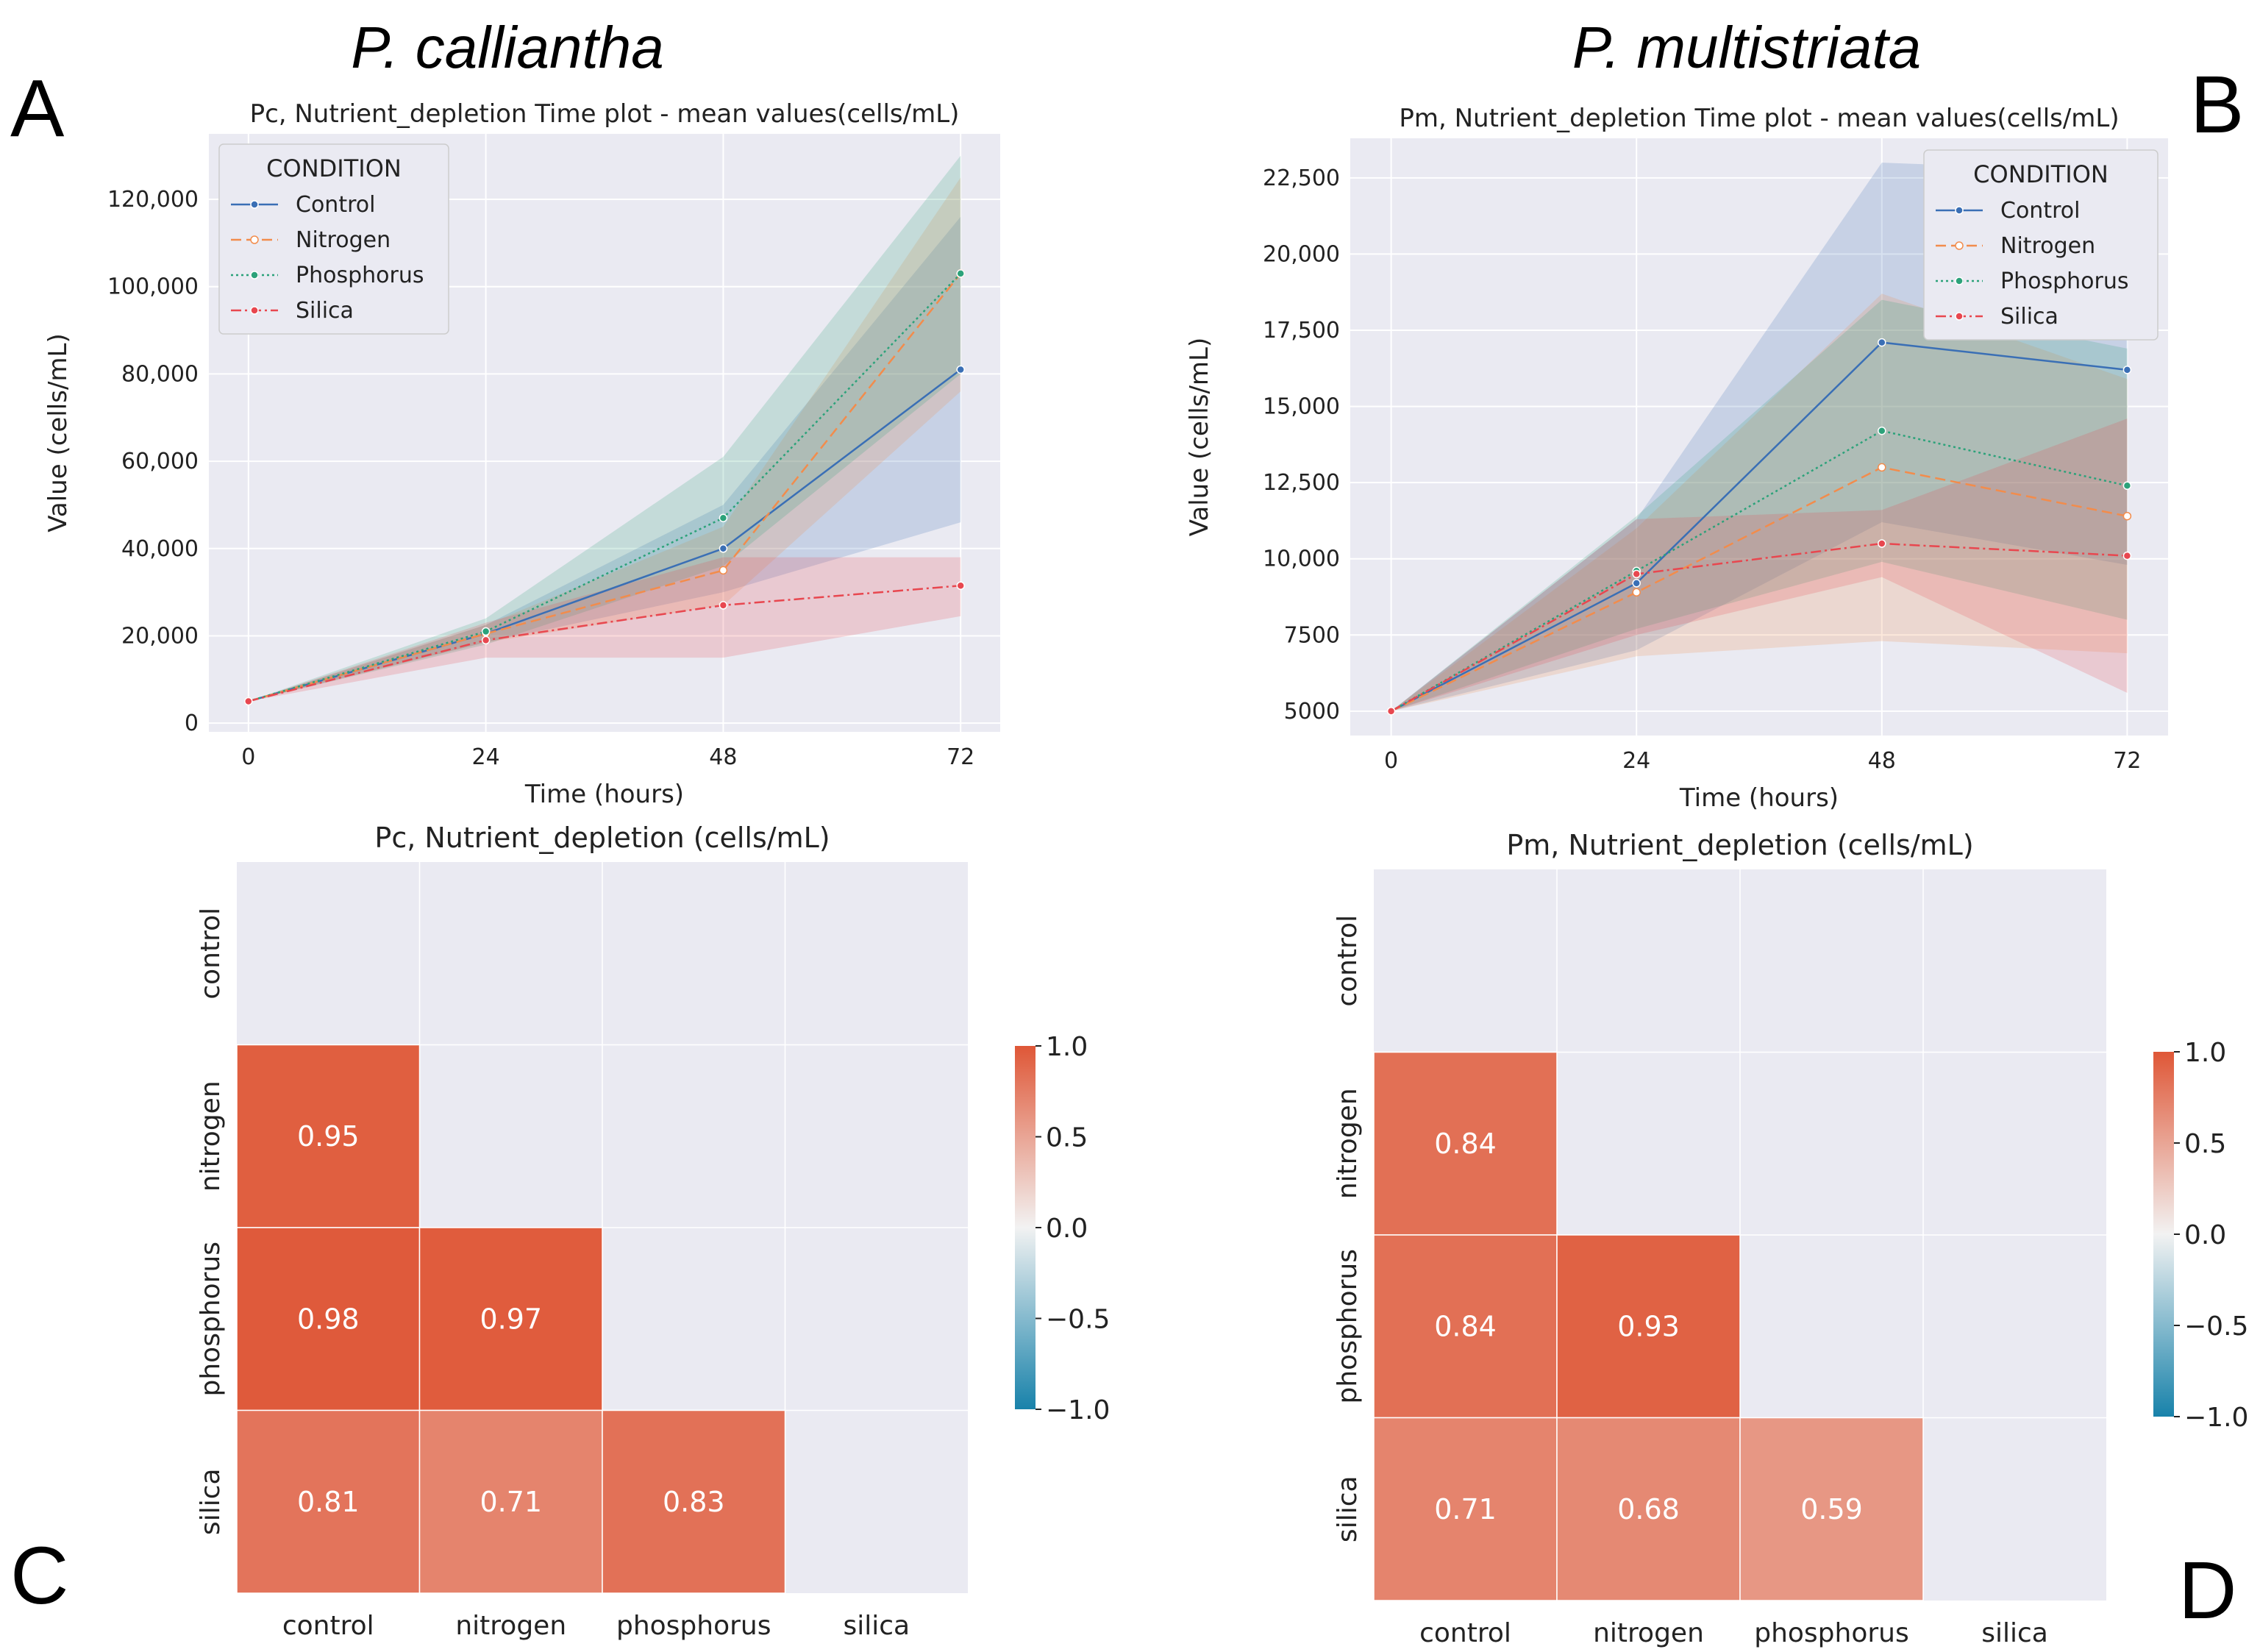  What do you see at coordinates (1312, 712) in the screenshot?
I see `y-tick-label: 5000` at bounding box center [1312, 712].